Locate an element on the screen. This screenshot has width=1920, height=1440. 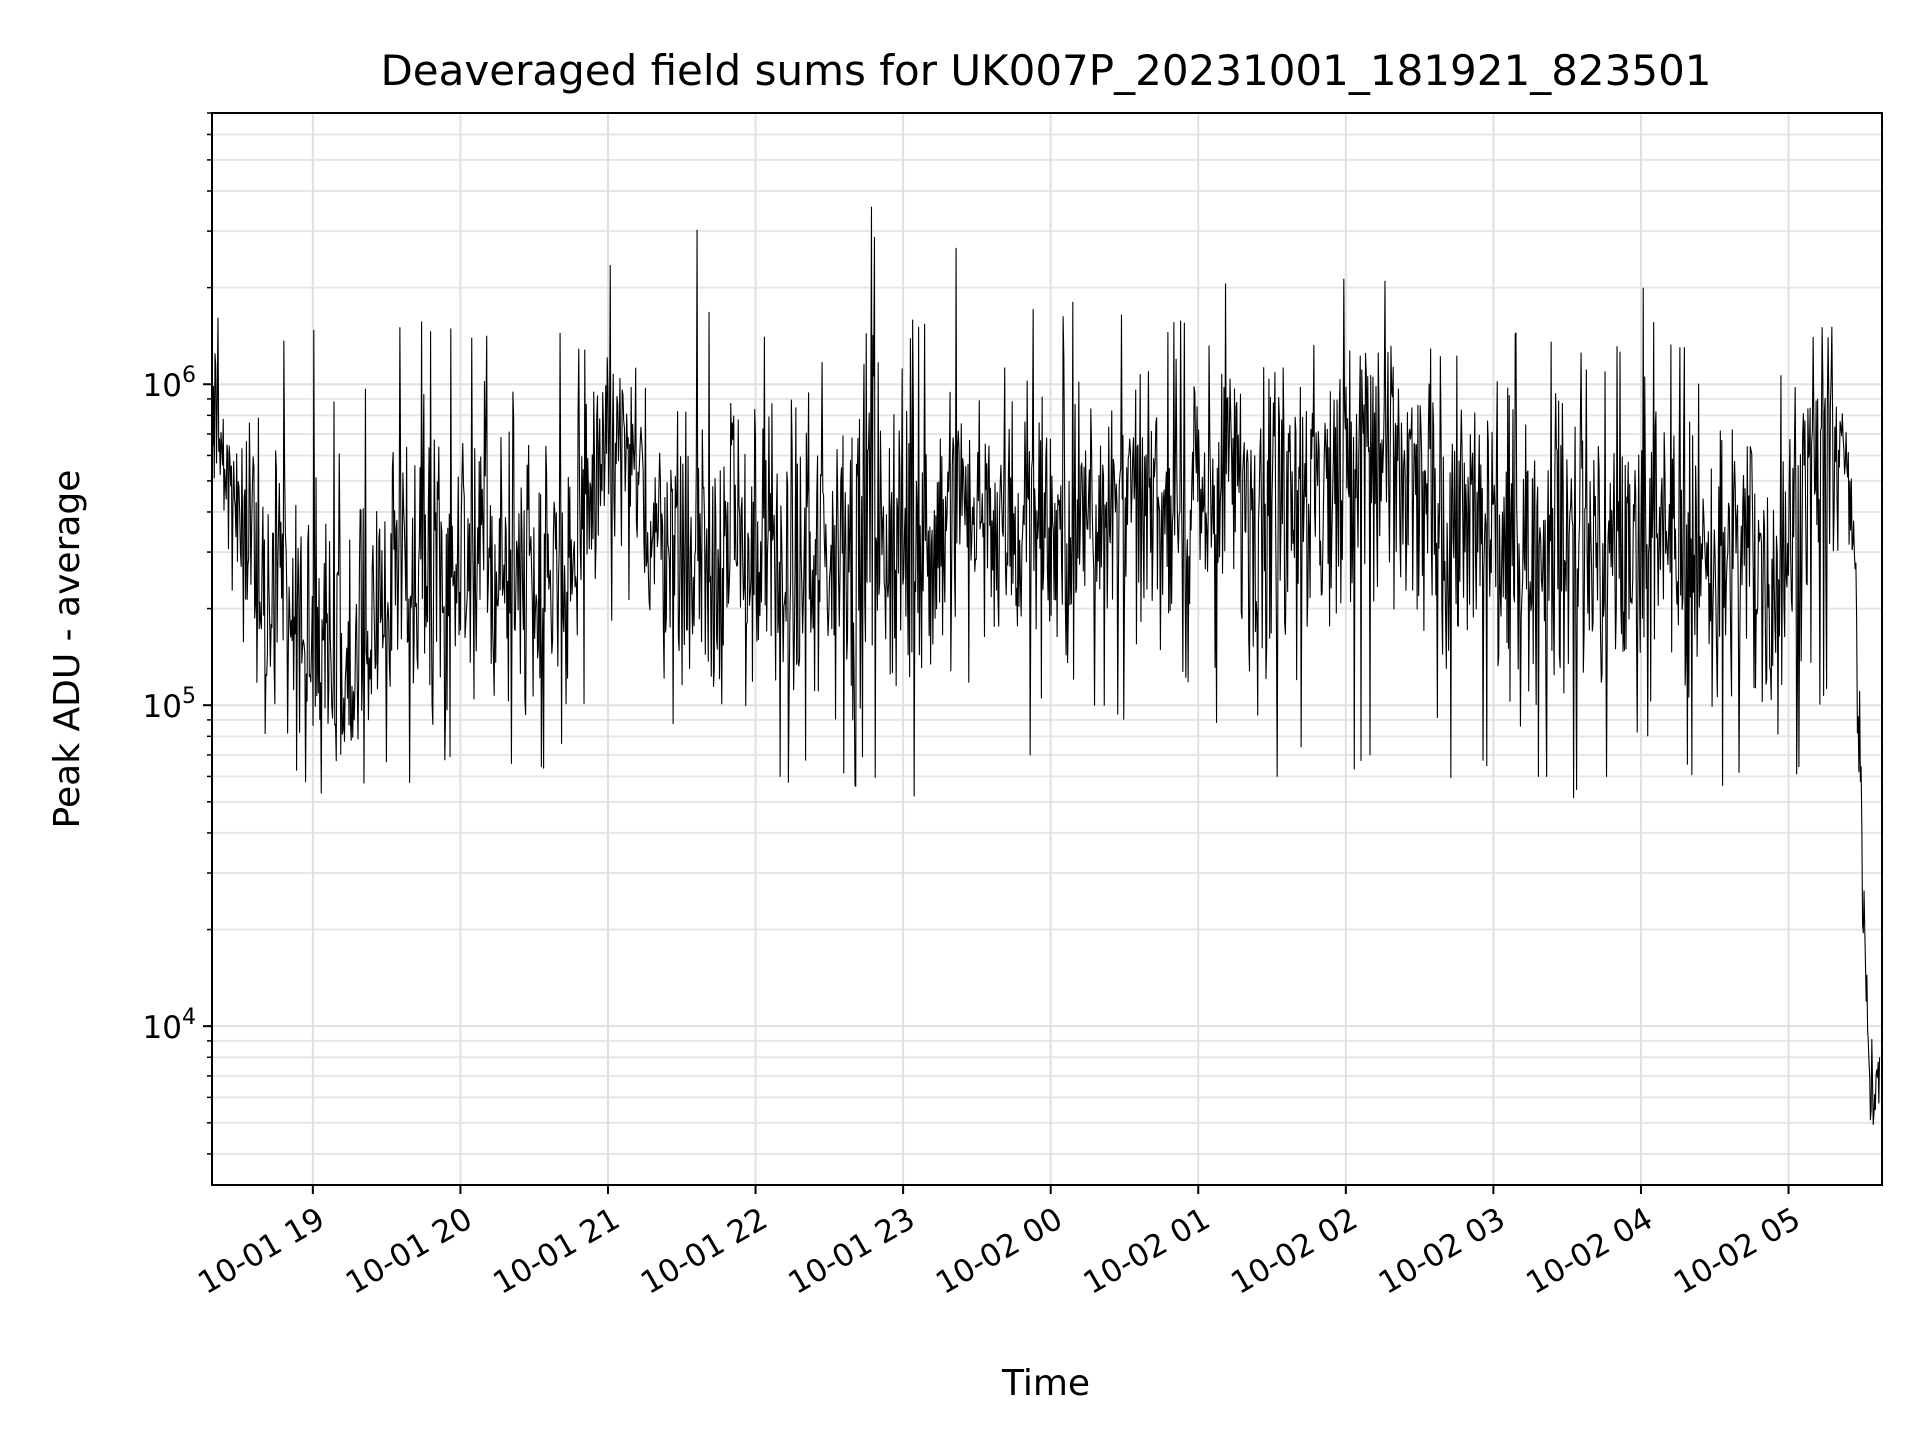
y-axis: 10⁴ 10⁵ 10⁶ is located at coordinates (177, 633).